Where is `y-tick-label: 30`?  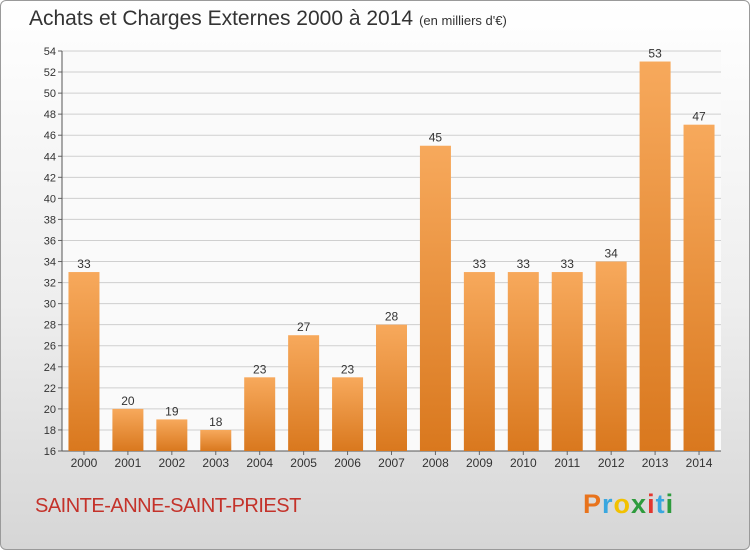 y-tick-label: 30 is located at coordinates (50, 305).